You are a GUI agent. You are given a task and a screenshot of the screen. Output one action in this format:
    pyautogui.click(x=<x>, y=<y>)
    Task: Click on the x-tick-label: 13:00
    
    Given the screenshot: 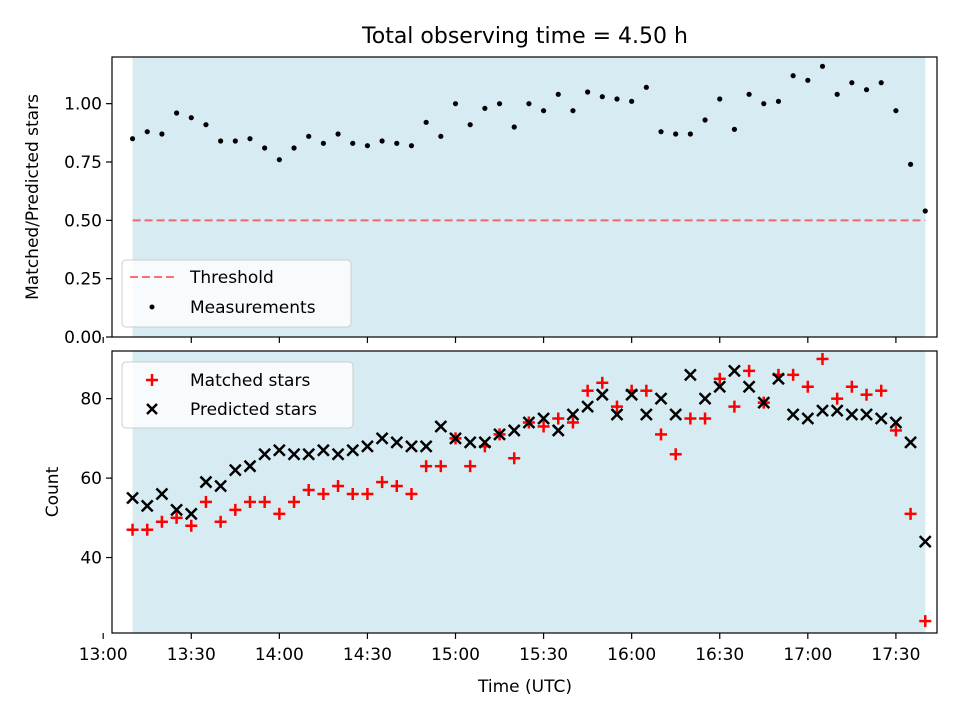 What is the action you would take?
    pyautogui.click(x=103, y=655)
    